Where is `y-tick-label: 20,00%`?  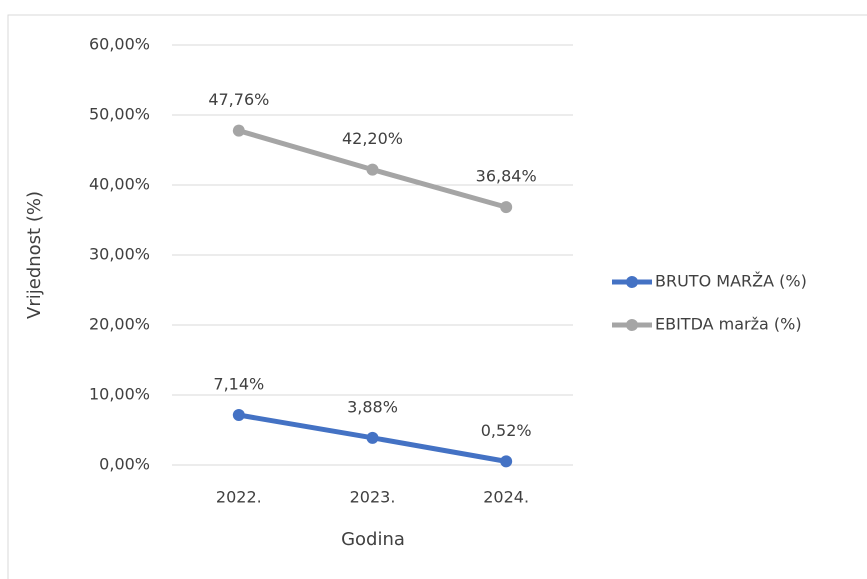 y-tick-label: 20,00% is located at coordinates (119, 324).